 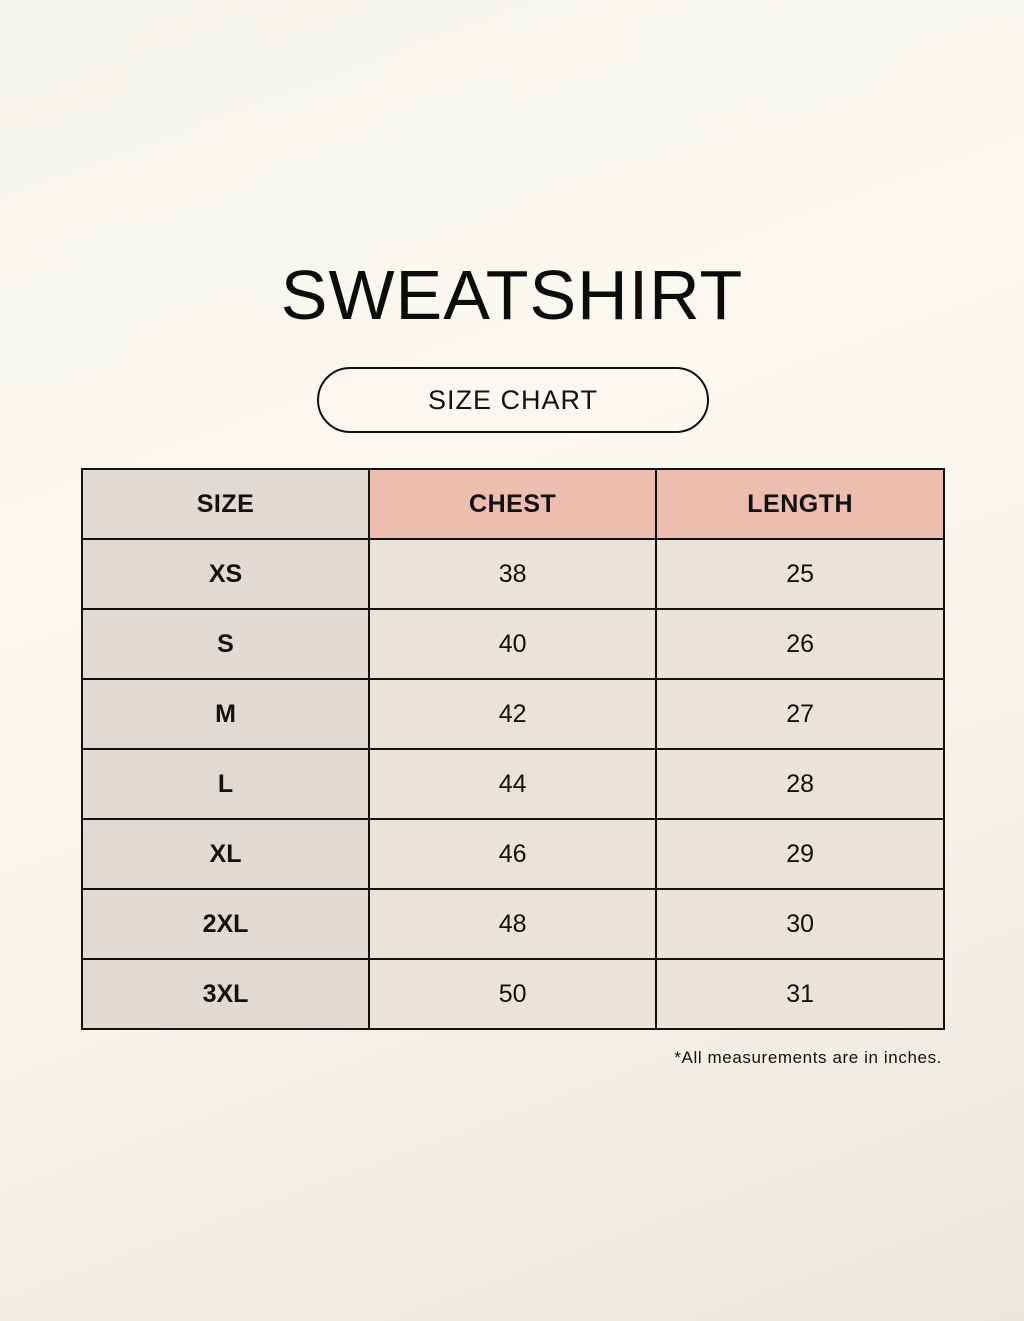 What do you see at coordinates (225, 854) in the screenshot?
I see `size-cell: XL` at bounding box center [225, 854].